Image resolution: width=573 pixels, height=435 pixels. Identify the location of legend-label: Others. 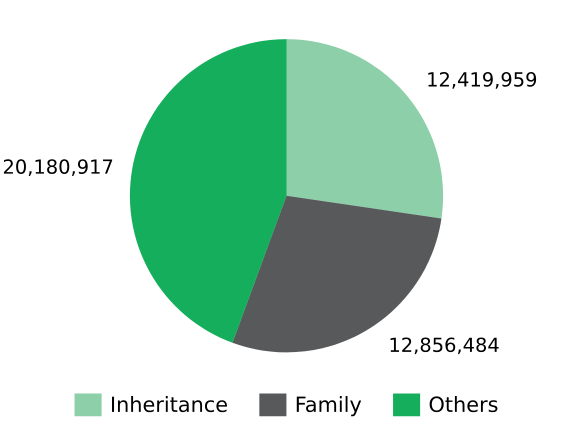
(464, 404).